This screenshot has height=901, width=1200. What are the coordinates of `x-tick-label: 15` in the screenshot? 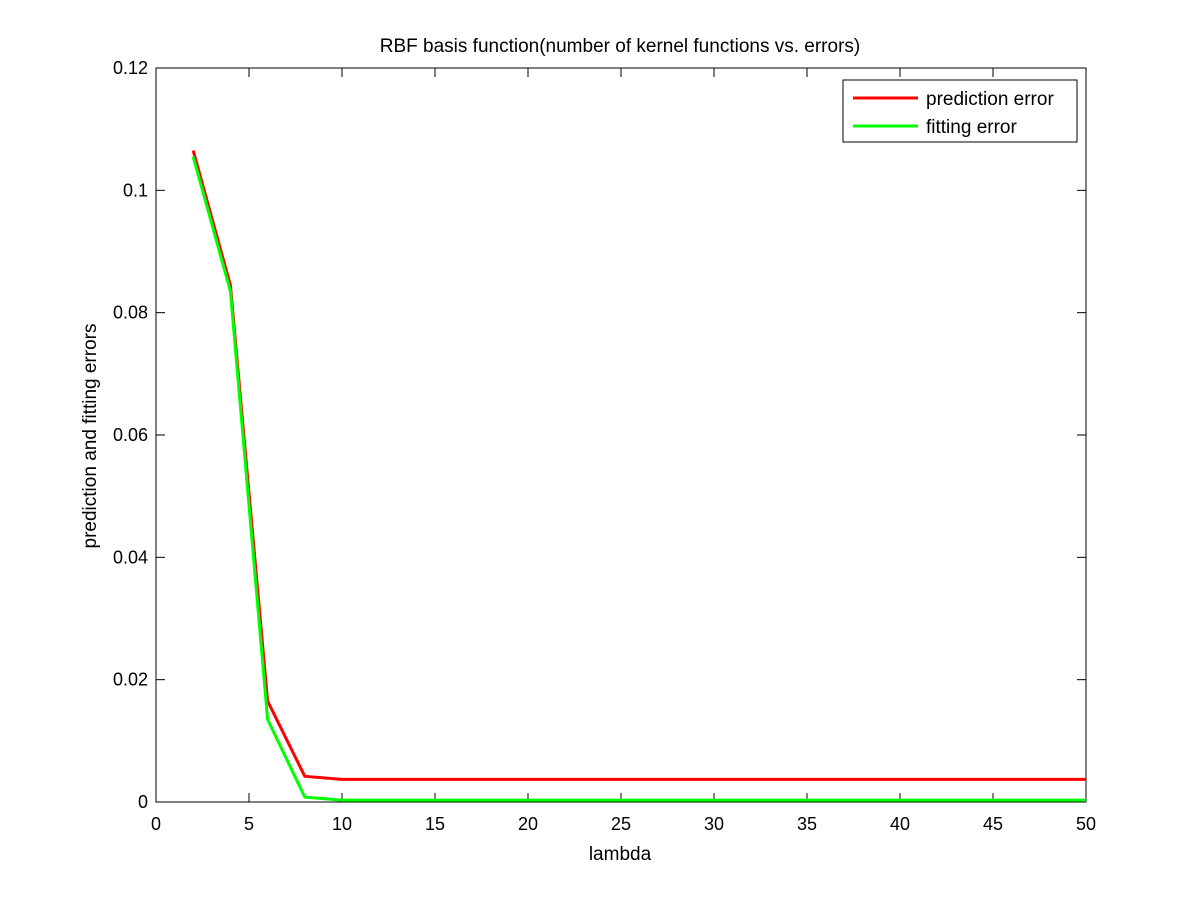 It's located at (435, 824).